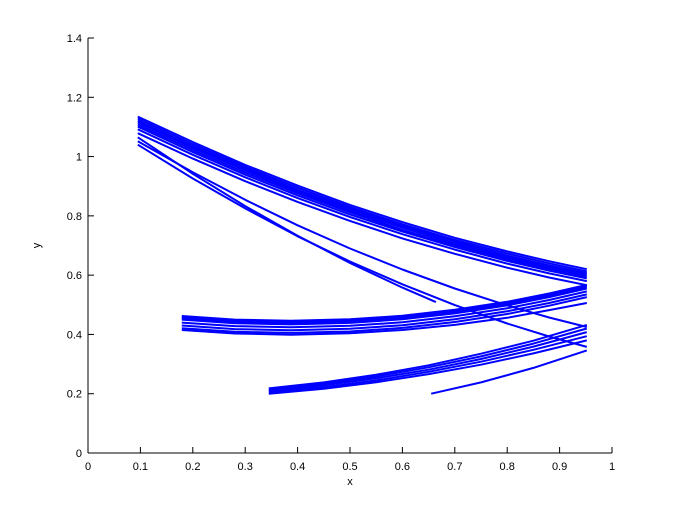  What do you see at coordinates (140, 467) in the screenshot?
I see `x-tick-label: 0.1` at bounding box center [140, 467].